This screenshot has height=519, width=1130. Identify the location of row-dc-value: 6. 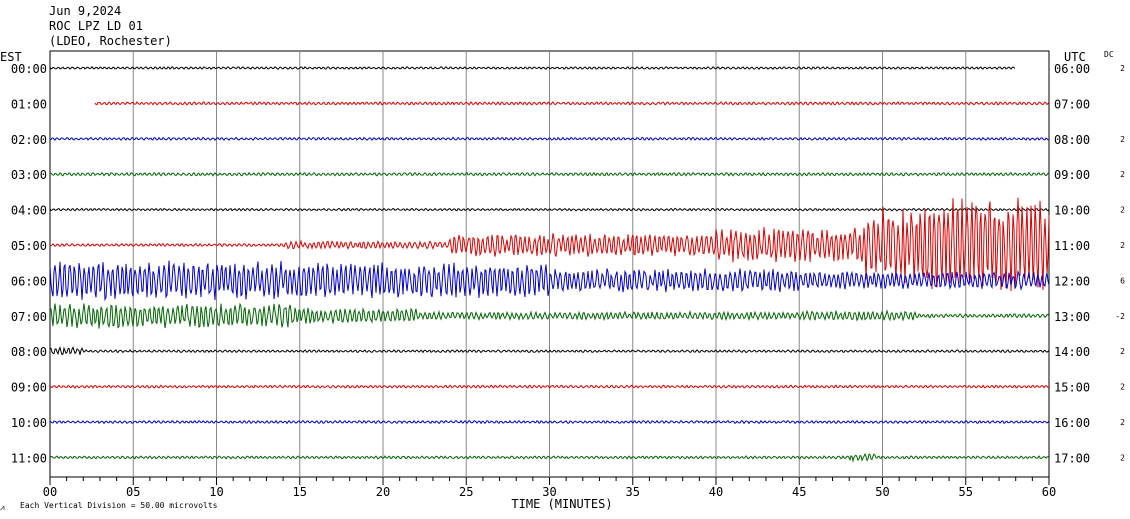
(1122, 280).